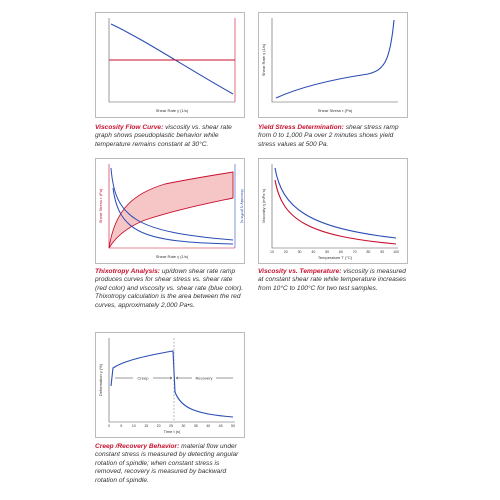  I want to click on flow-curve-chart: Shear Rate γ̇ (1/s), so click(170, 65).